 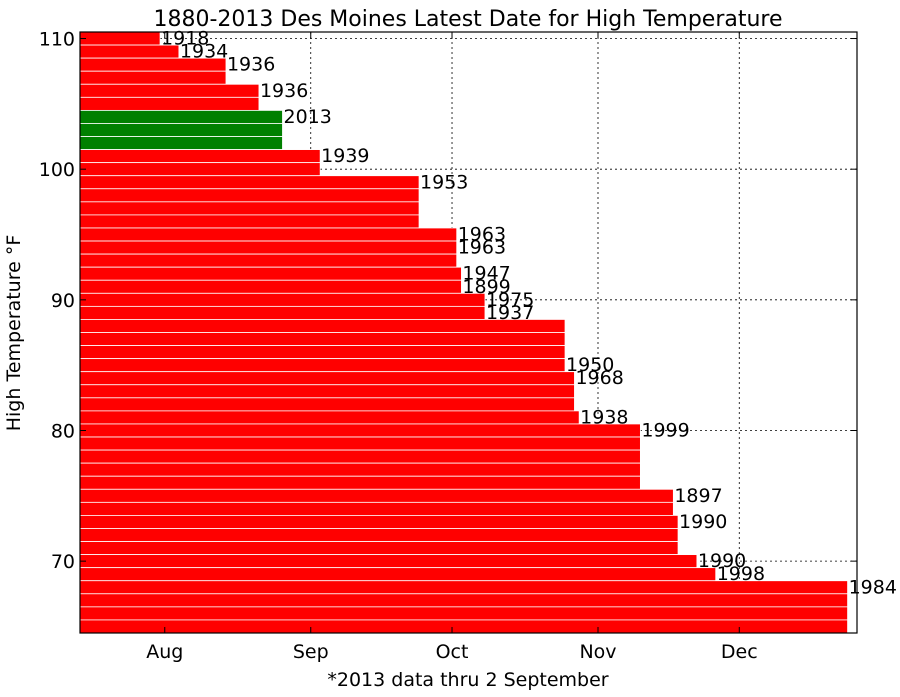 I want to click on y-tick-label: 70, so click(x=63, y=562).